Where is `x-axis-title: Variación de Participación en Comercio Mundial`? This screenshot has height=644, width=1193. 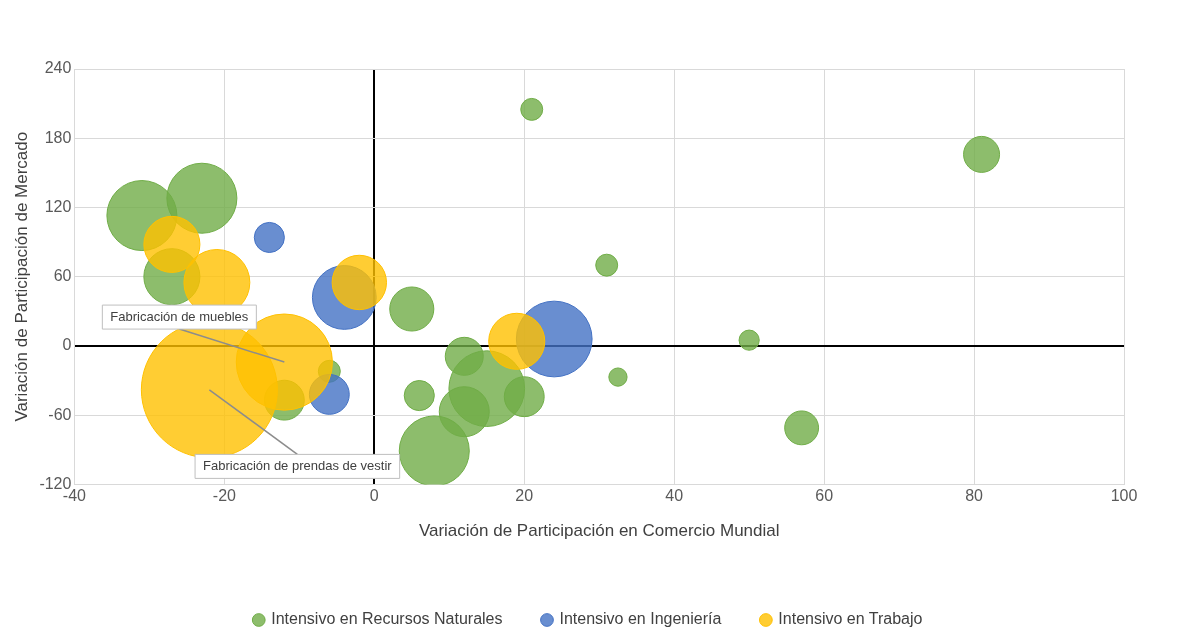 x-axis-title: Variación de Participación en Comercio Mundial is located at coordinates (599, 531).